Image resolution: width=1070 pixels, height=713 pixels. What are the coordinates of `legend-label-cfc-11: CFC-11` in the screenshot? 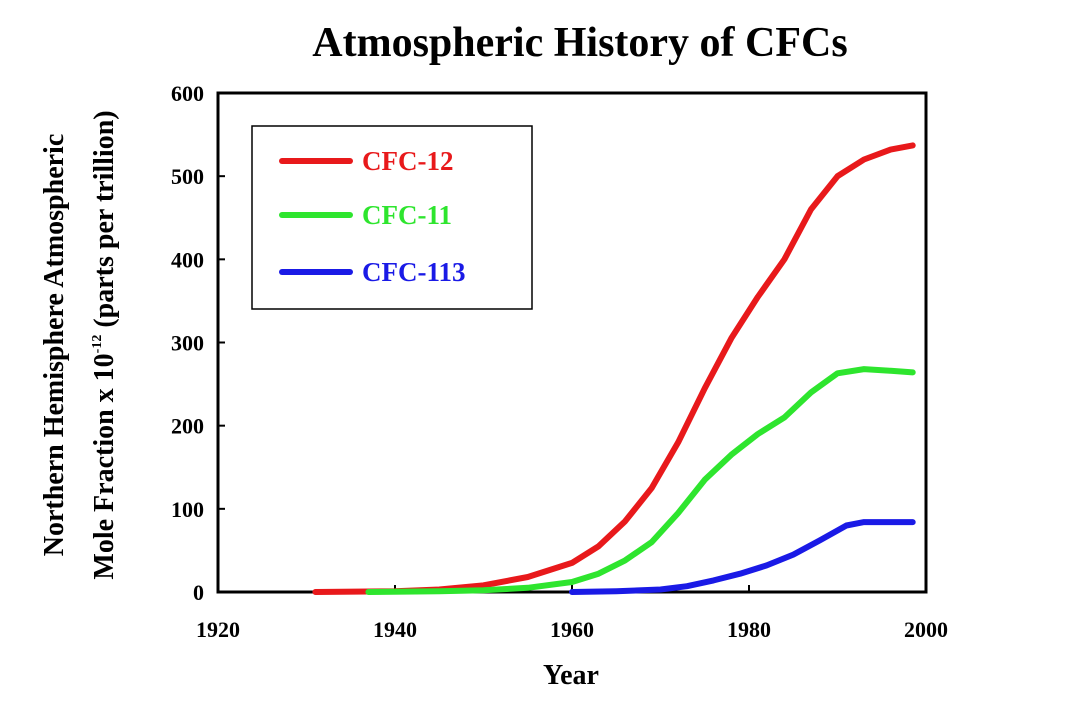 It's located at (407, 215).